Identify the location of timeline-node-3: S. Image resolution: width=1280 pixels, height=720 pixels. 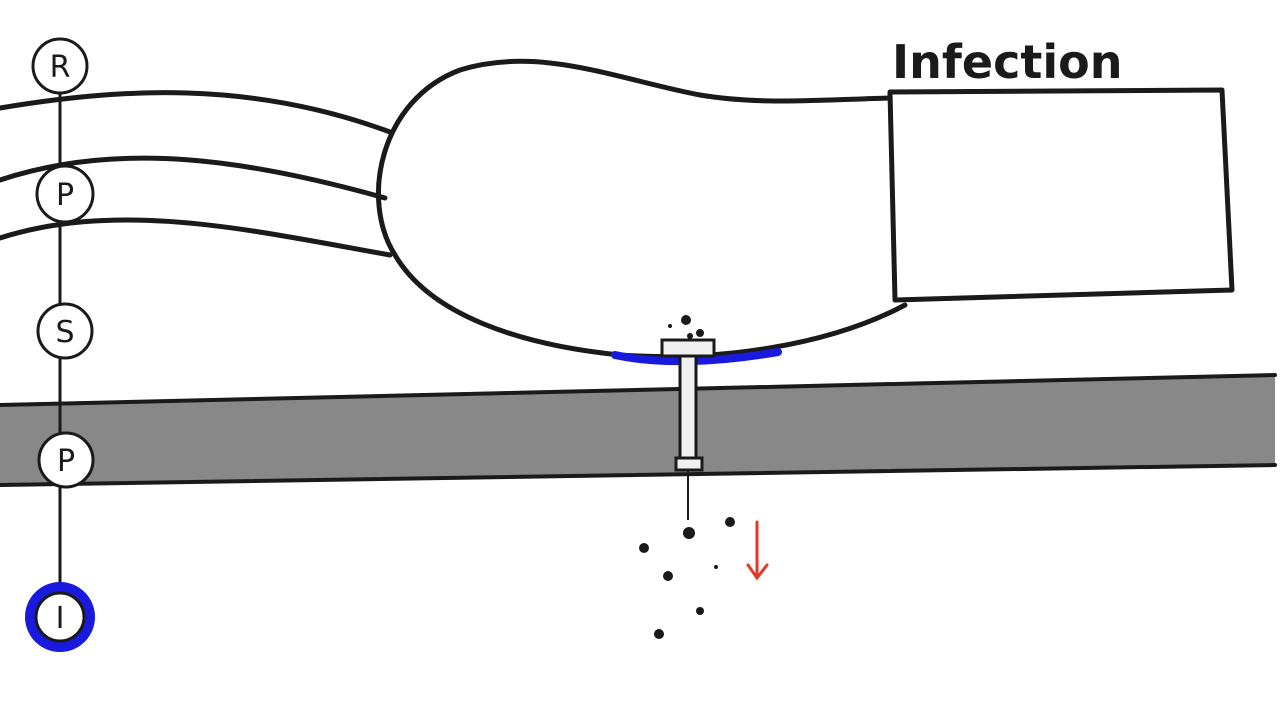
(65, 331).